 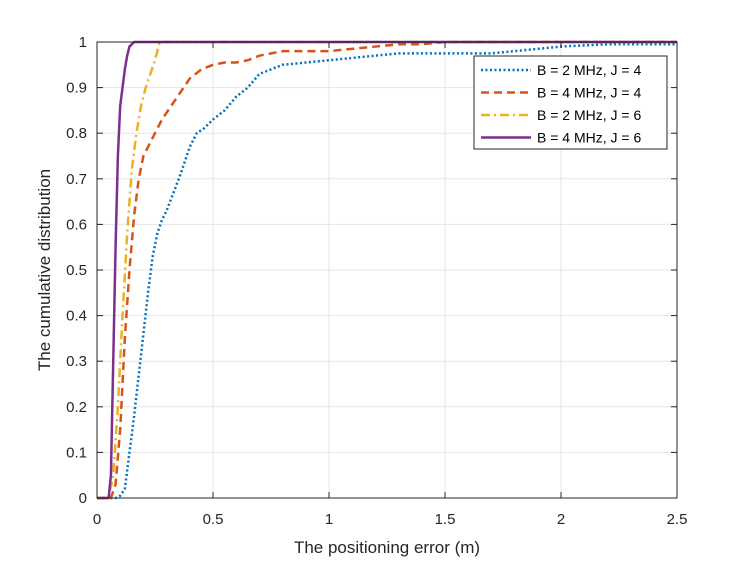 I want to click on legend-label-1: B = 2 MHz, J = 4, so click(x=589, y=70).